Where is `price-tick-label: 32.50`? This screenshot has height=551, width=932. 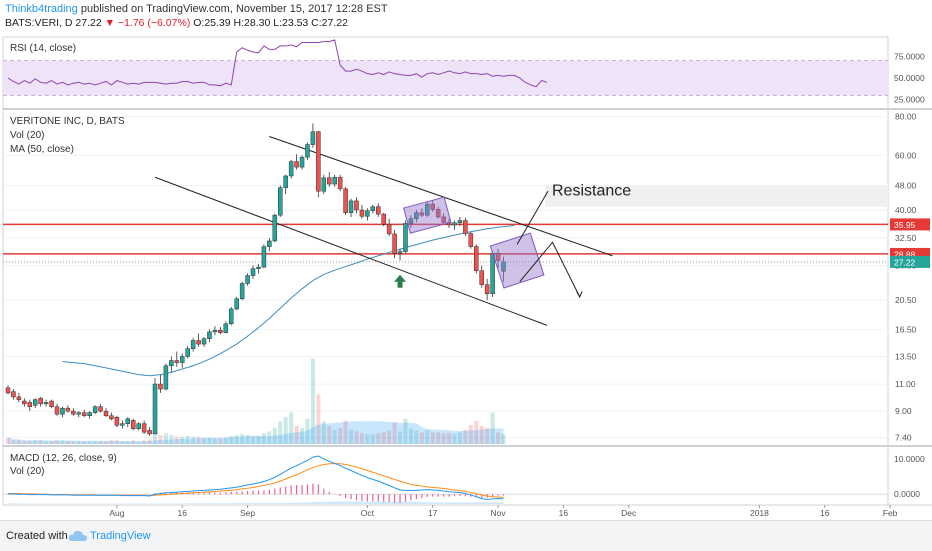 price-tick-label: 32.50 is located at coordinates (906, 238).